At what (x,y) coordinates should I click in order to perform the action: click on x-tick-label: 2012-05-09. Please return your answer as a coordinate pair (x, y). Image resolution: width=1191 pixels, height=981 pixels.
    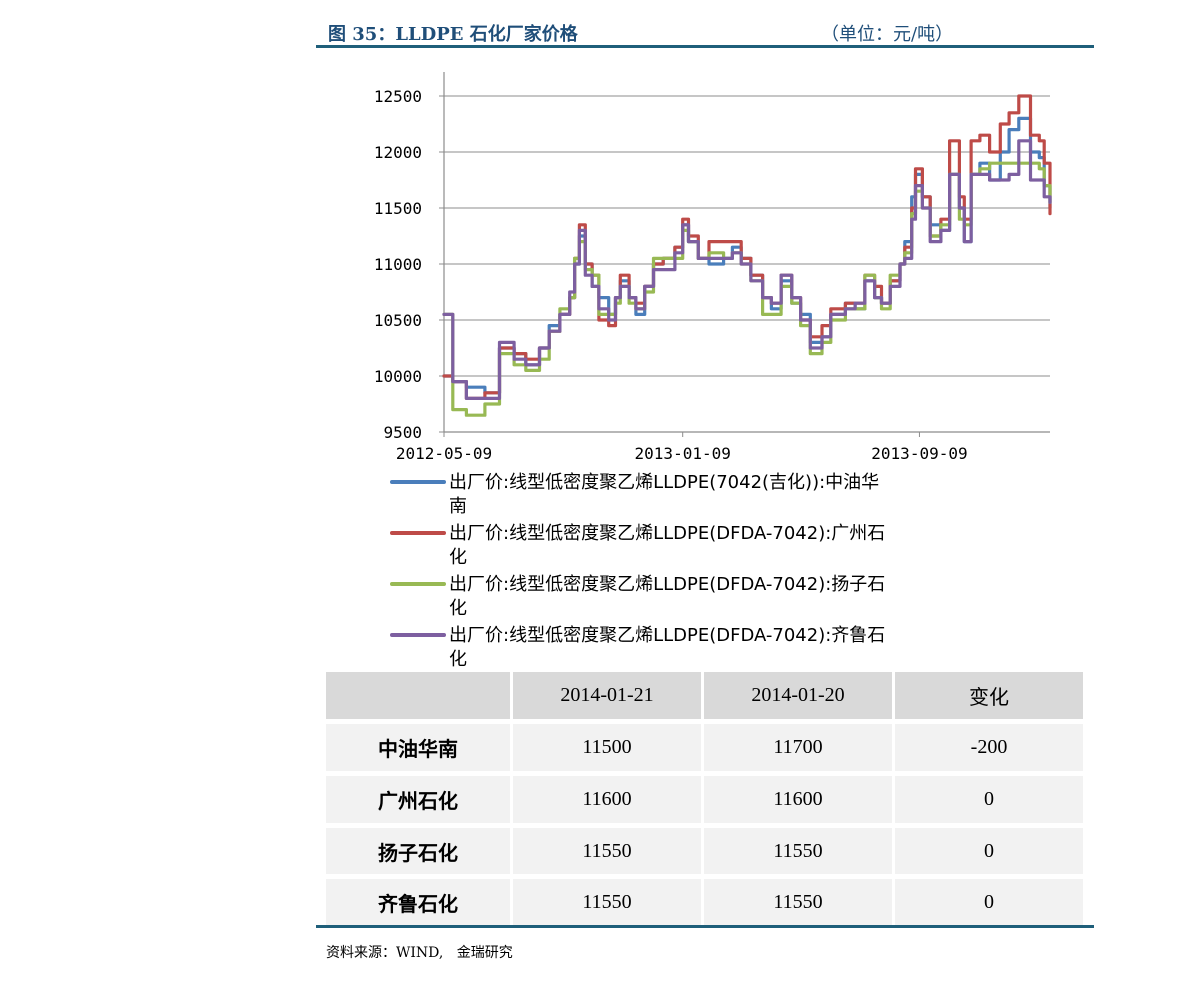
    Looking at the image, I should click on (444, 453).